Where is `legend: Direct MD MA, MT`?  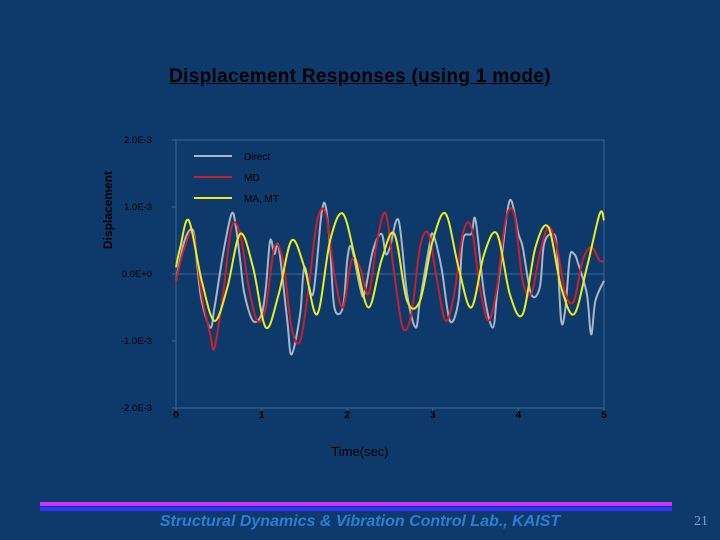
legend: Direct MD MA, MT is located at coordinates (236, 178).